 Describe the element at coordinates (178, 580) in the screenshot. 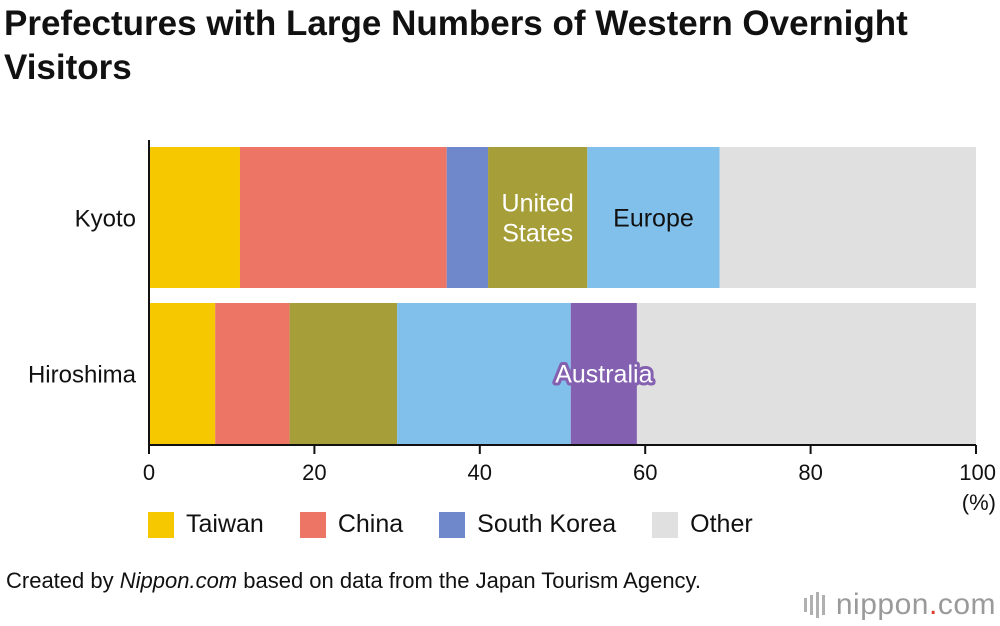

I see `source-site: Nippon.com` at that location.